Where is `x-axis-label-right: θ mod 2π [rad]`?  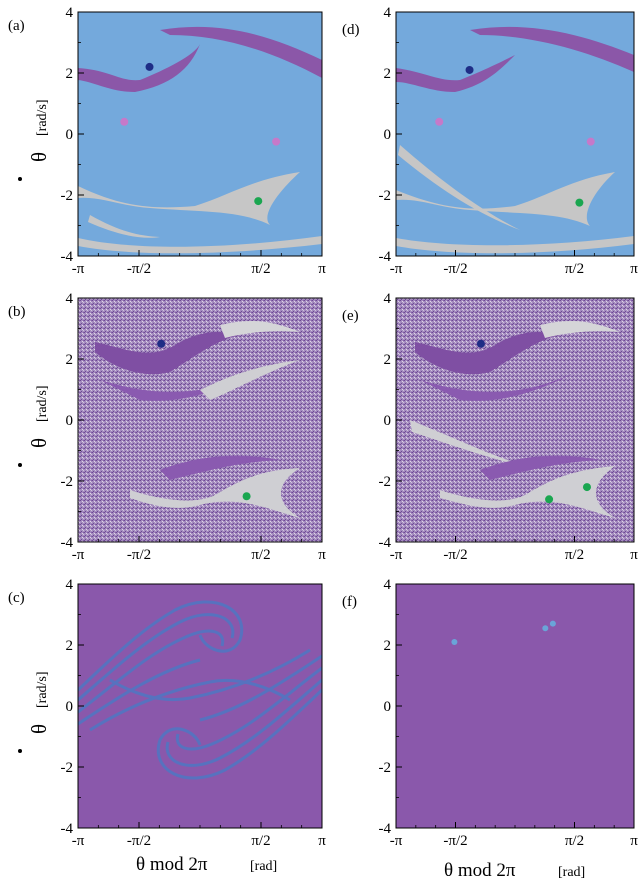
x-axis-label-right: θ mod 2π [rad] is located at coordinates (514, 870).